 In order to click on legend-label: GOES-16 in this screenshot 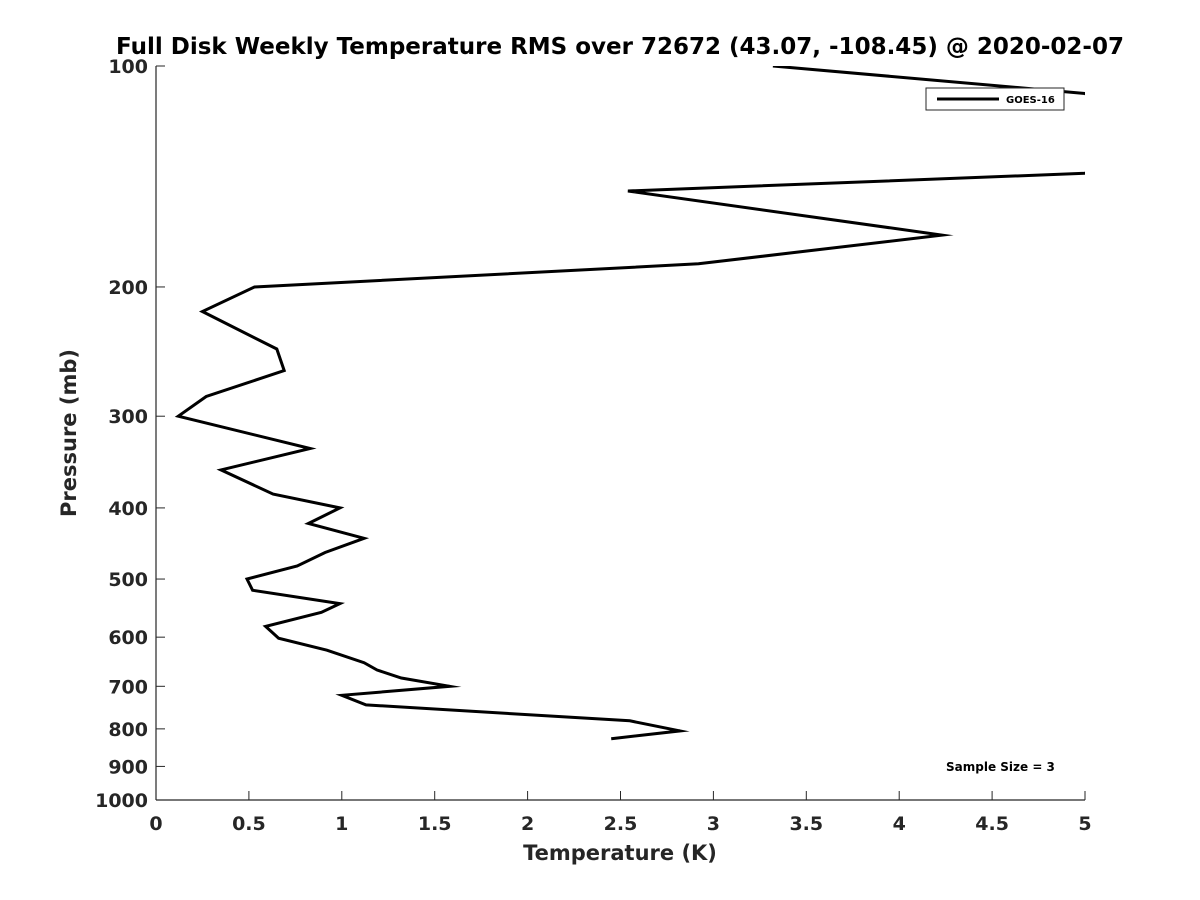, I will do `click(1030, 100)`.